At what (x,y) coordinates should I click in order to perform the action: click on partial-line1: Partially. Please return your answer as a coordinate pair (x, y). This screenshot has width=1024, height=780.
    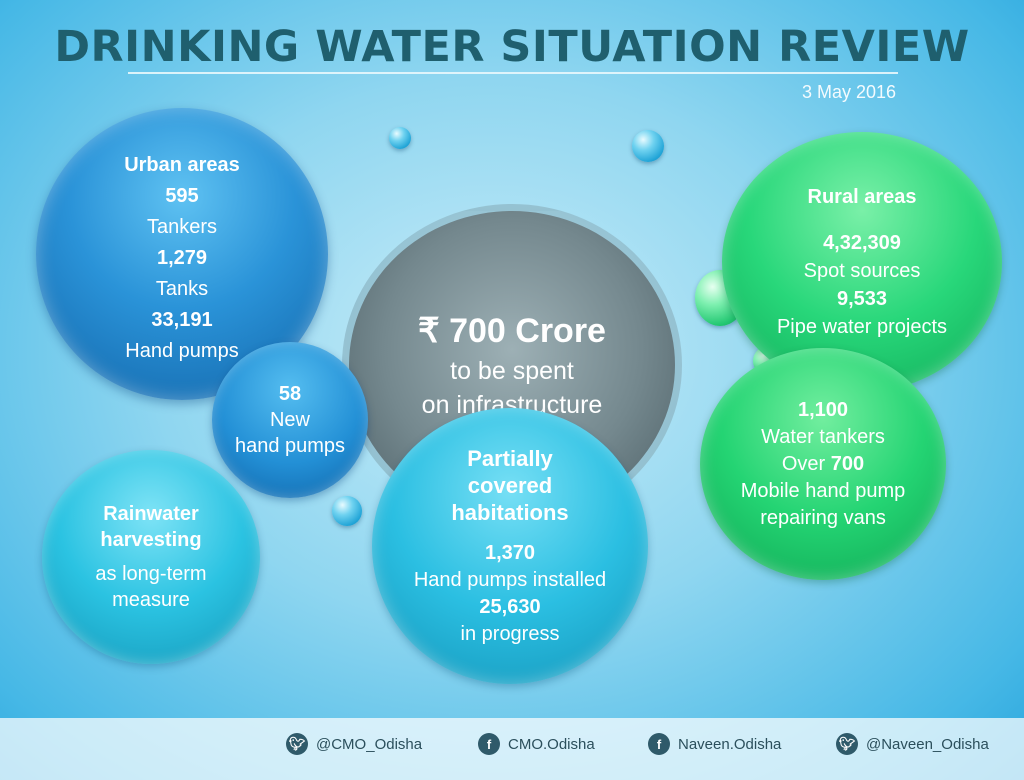
    Looking at the image, I should click on (510, 458).